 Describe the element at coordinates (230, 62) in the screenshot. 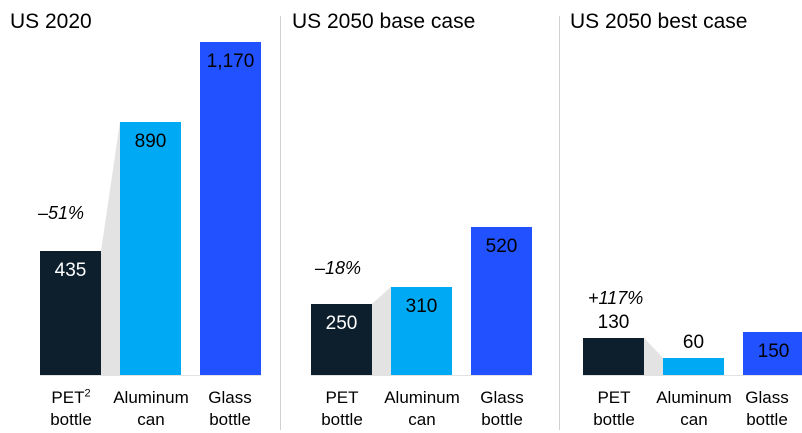

I see `bar-value-label: 1,170` at that location.